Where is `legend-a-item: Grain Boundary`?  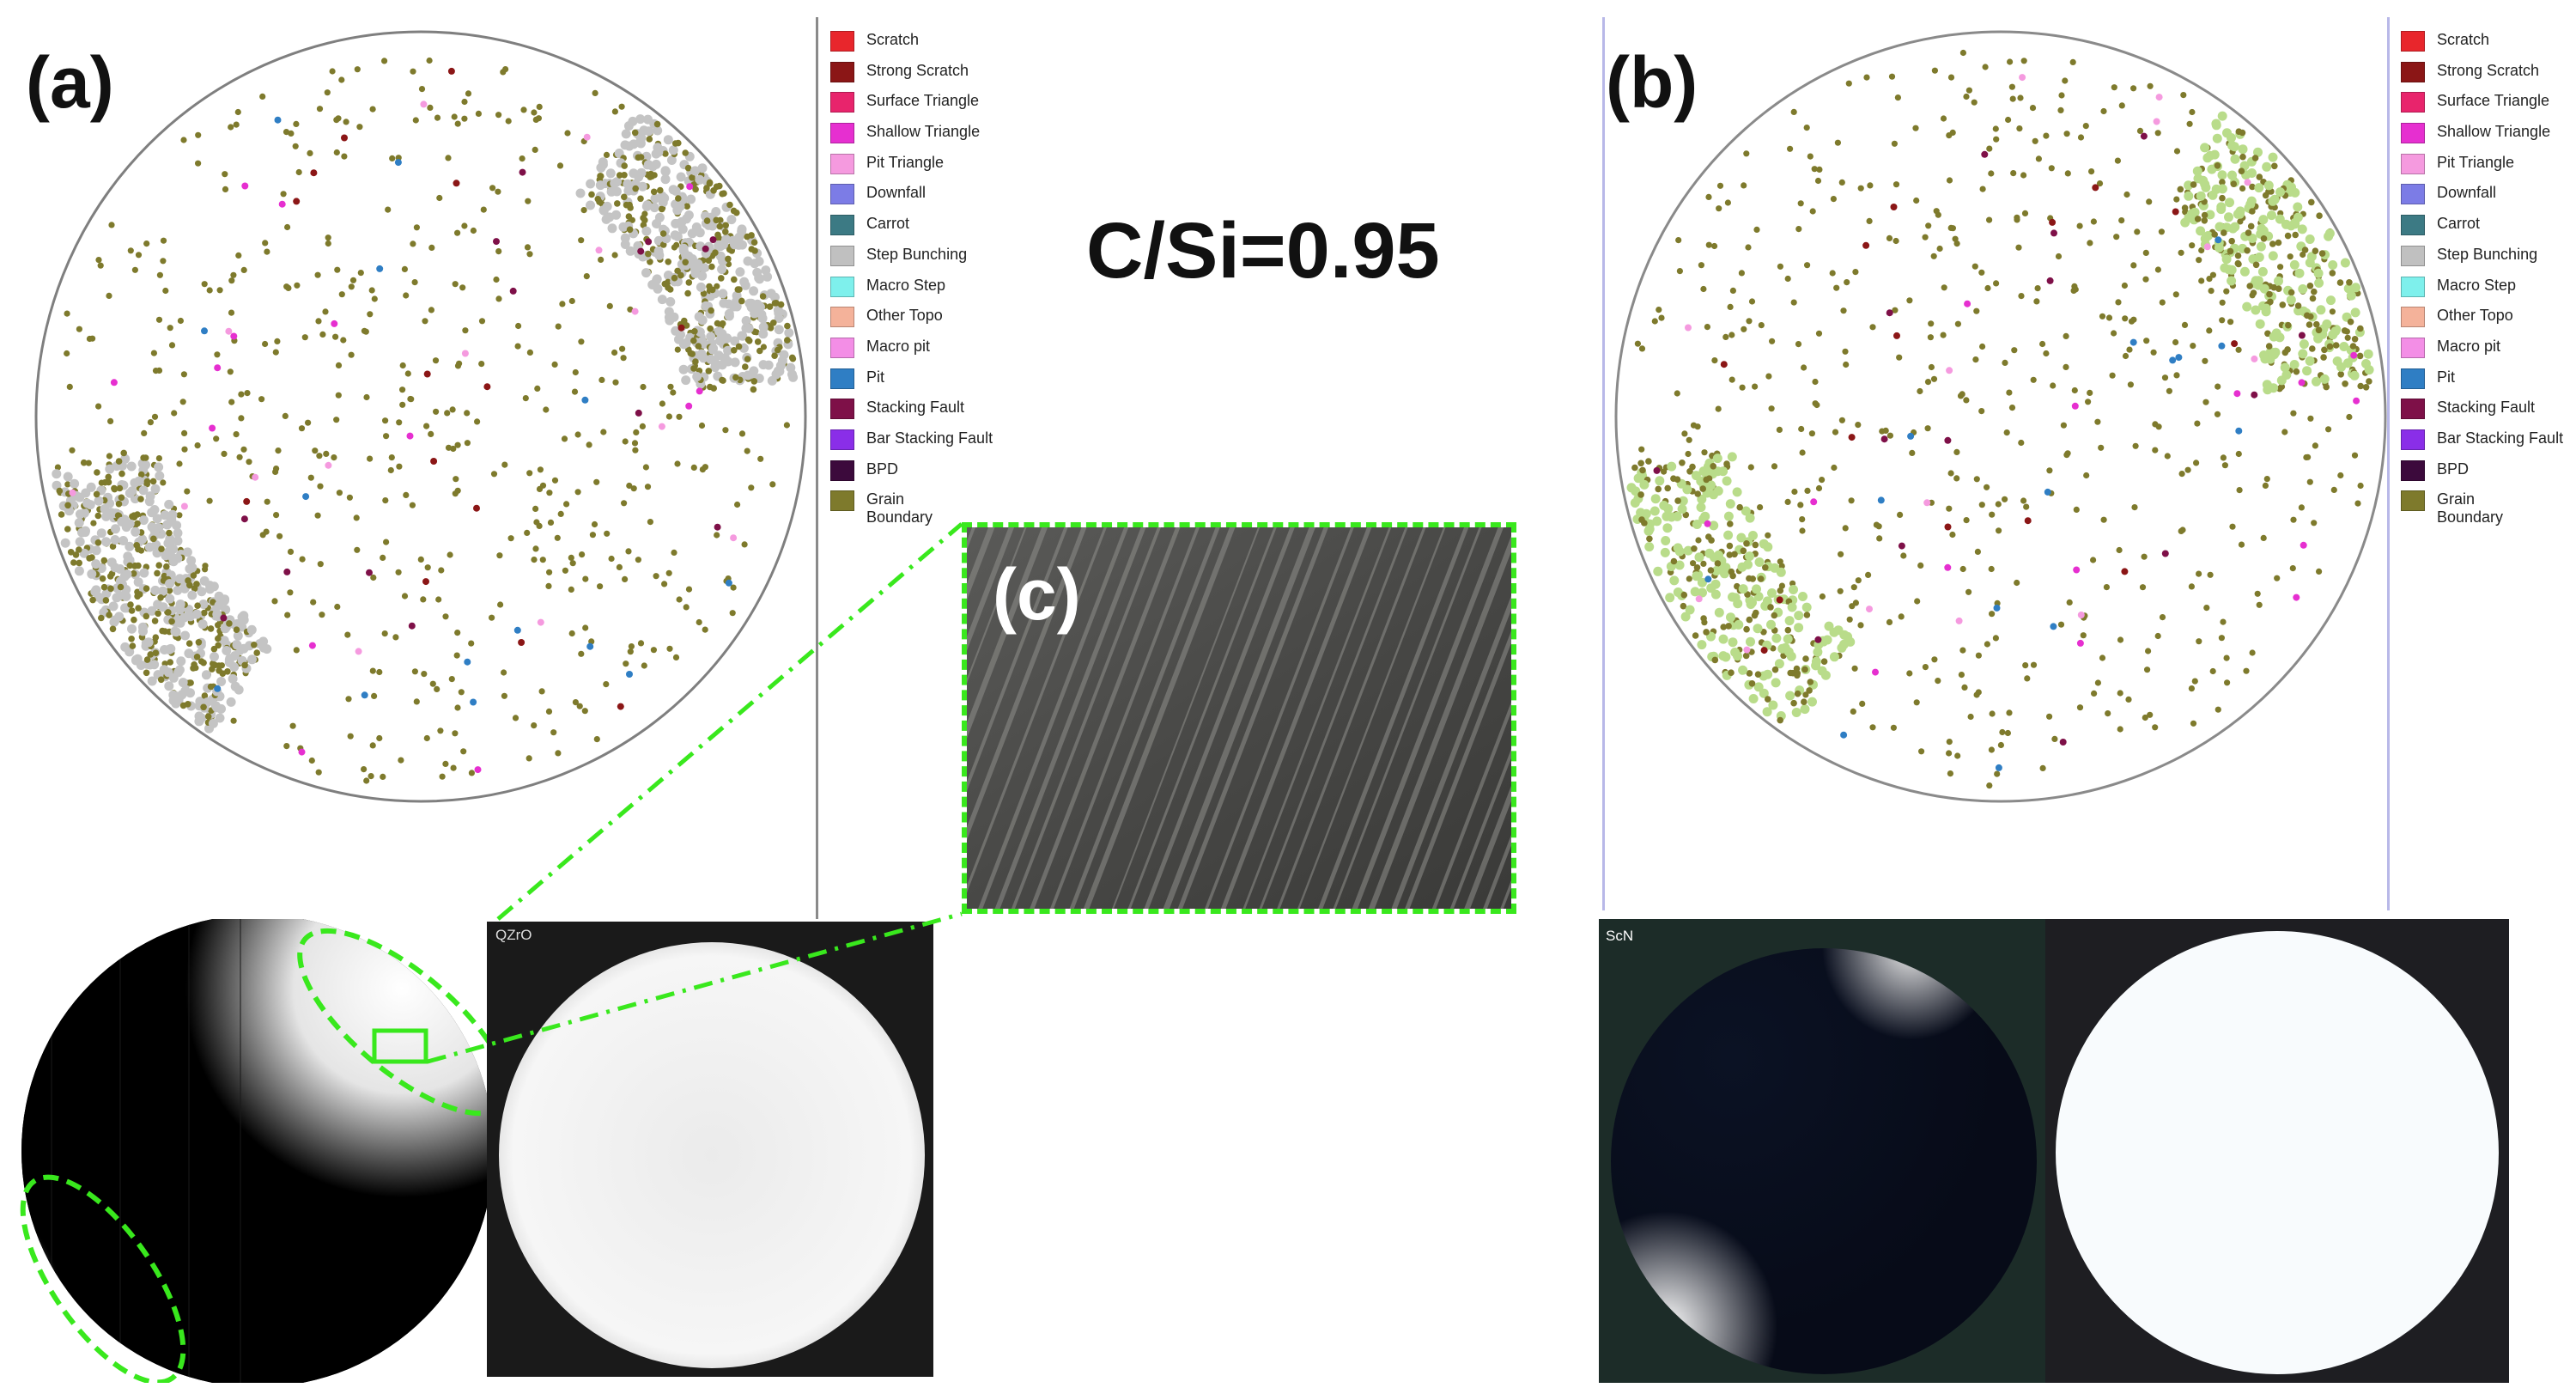
legend-a-item: Grain Boundary is located at coordinates (919, 508).